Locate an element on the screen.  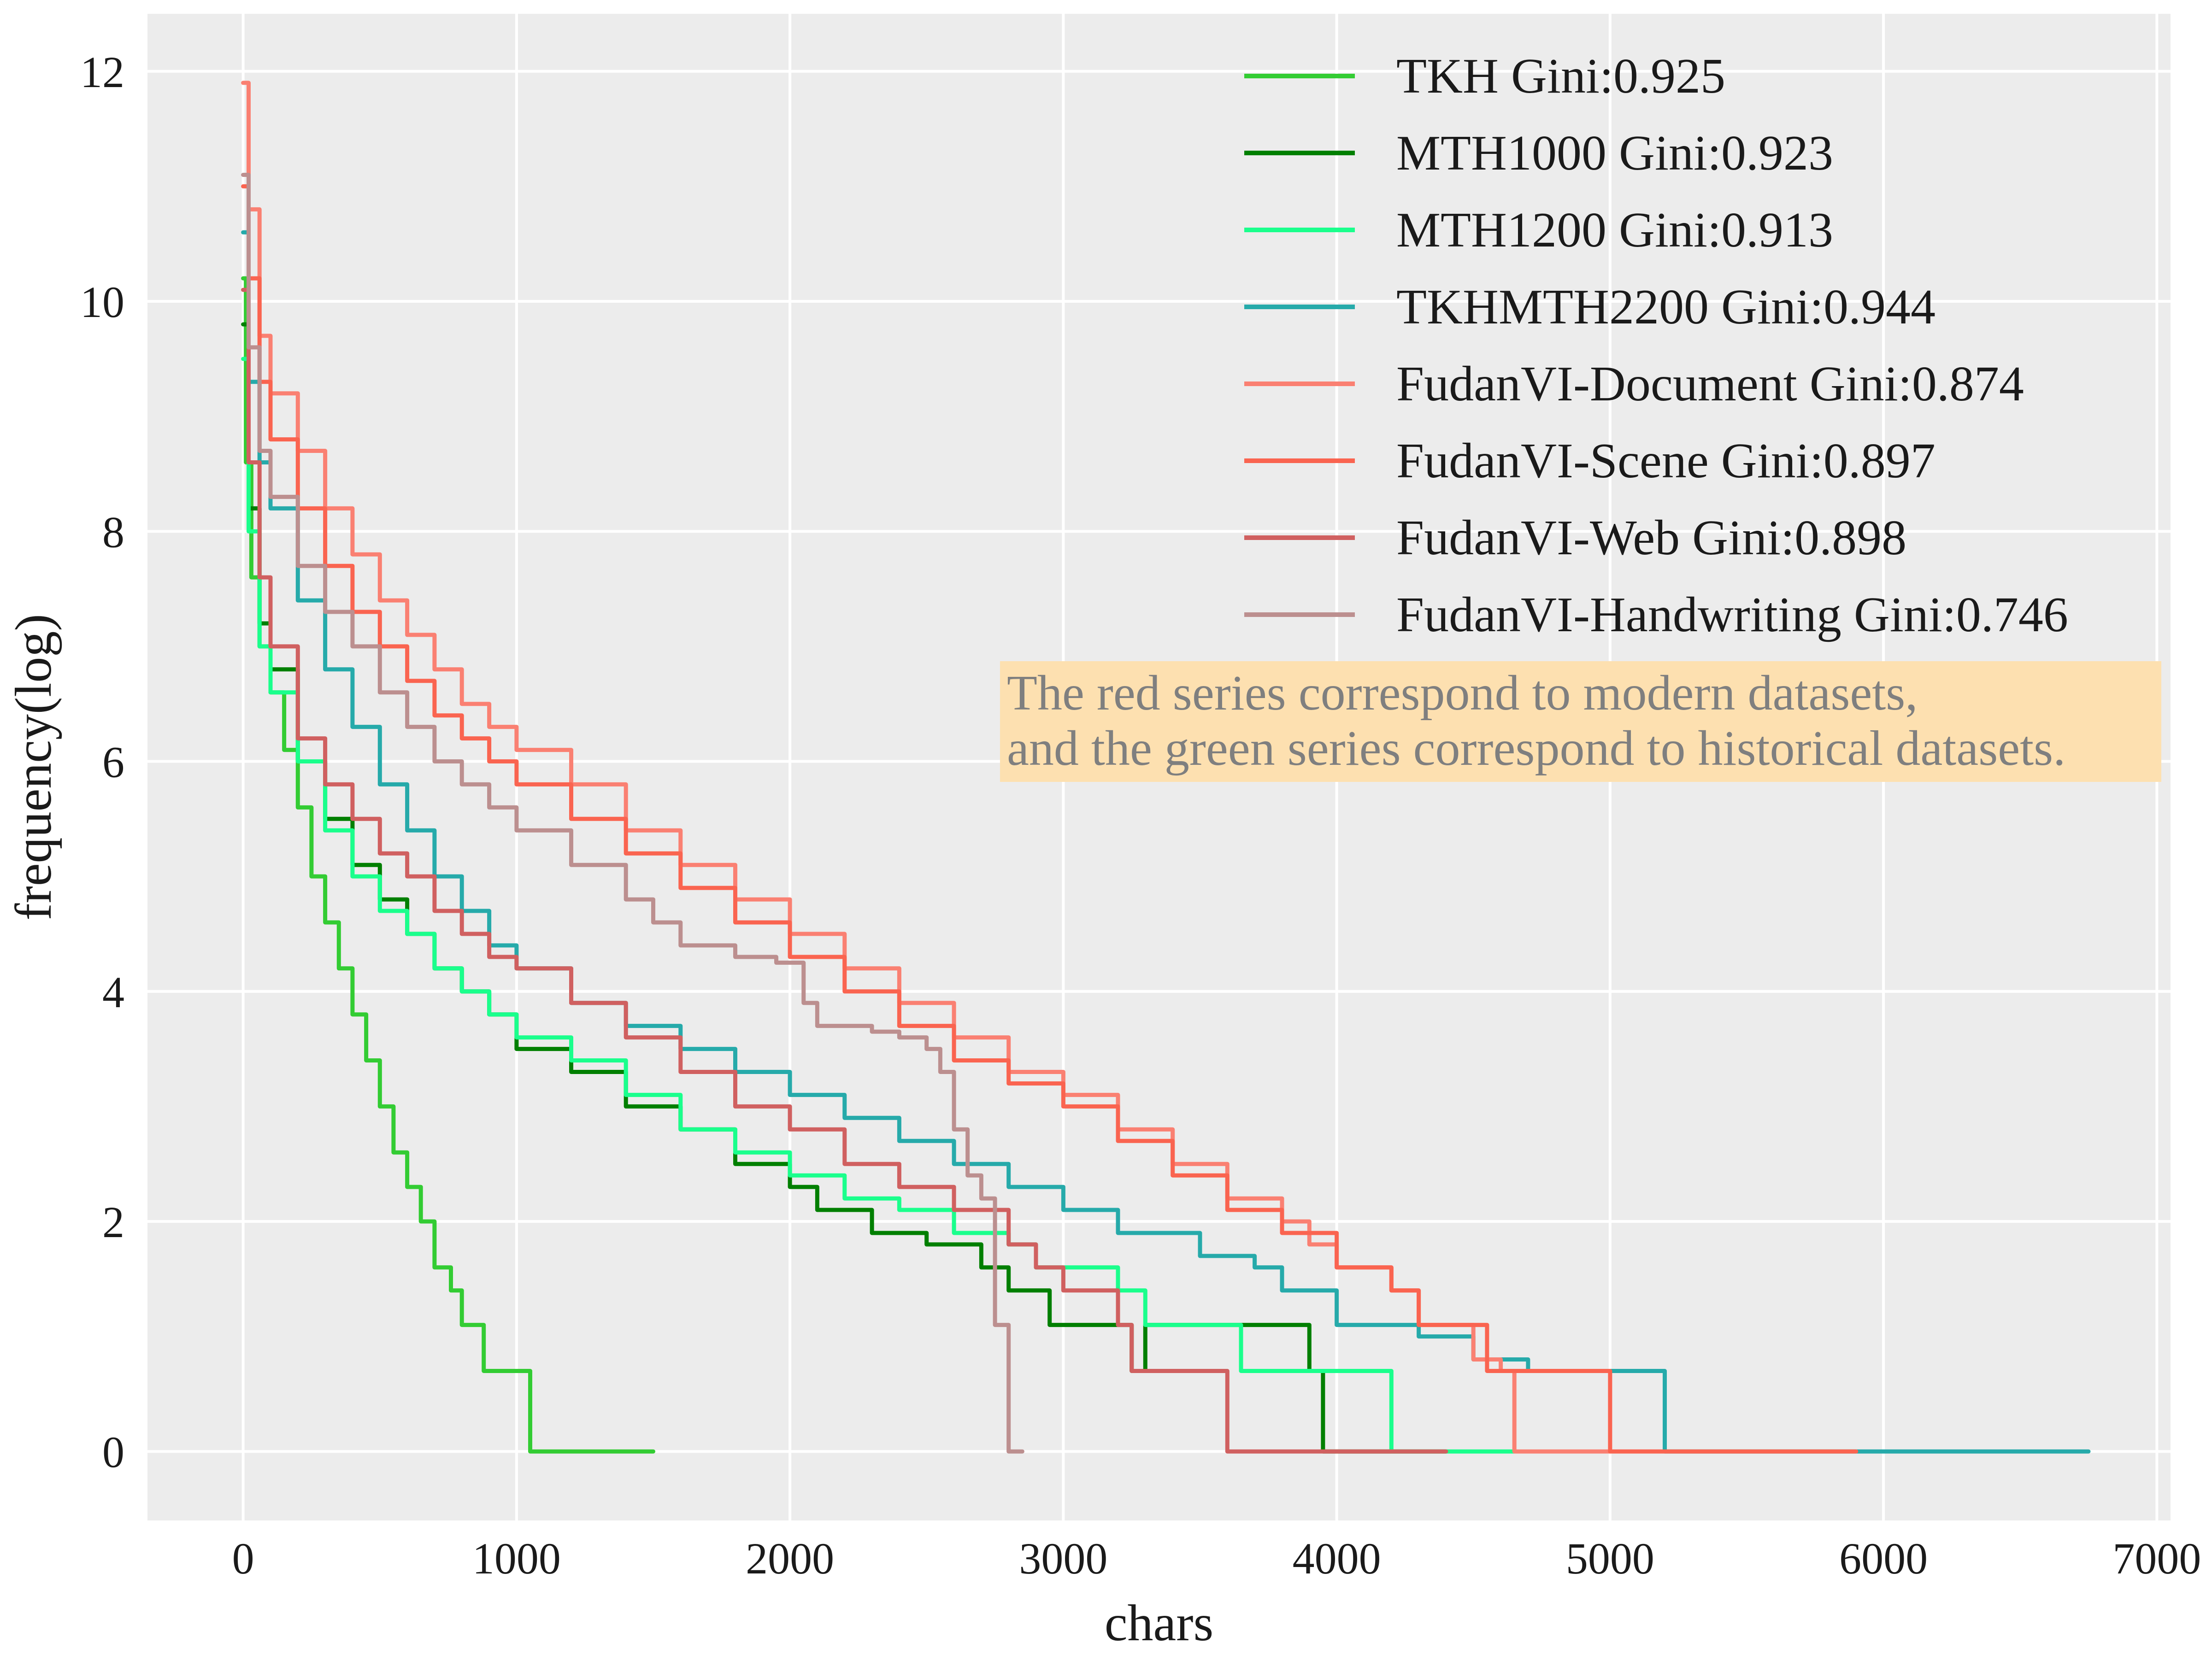
legend-label: MTH1200 Gini:0.913 is located at coordinates (1614, 230).